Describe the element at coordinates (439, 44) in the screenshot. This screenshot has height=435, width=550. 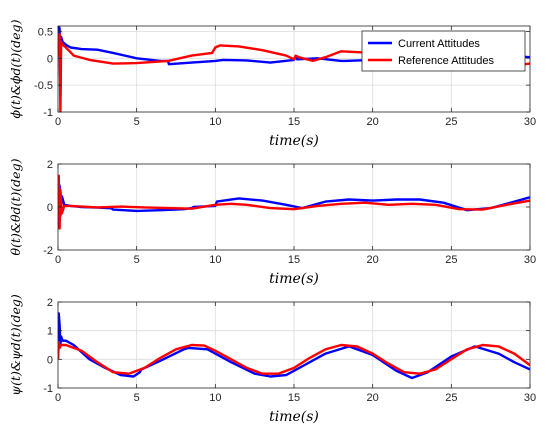
I see `legend-label: Current Attitudes` at that location.